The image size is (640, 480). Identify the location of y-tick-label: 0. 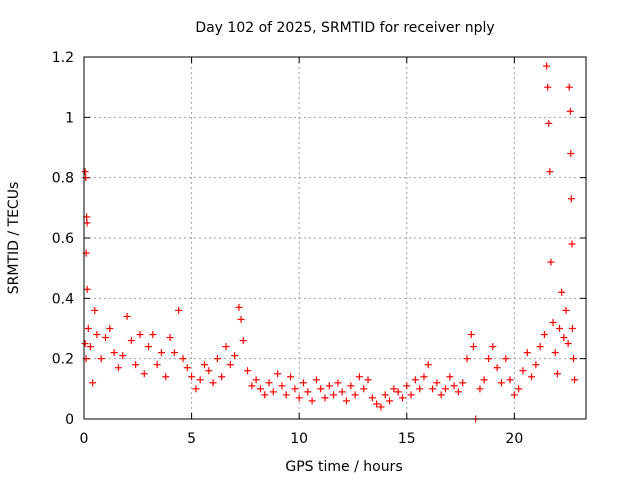
(69, 420).